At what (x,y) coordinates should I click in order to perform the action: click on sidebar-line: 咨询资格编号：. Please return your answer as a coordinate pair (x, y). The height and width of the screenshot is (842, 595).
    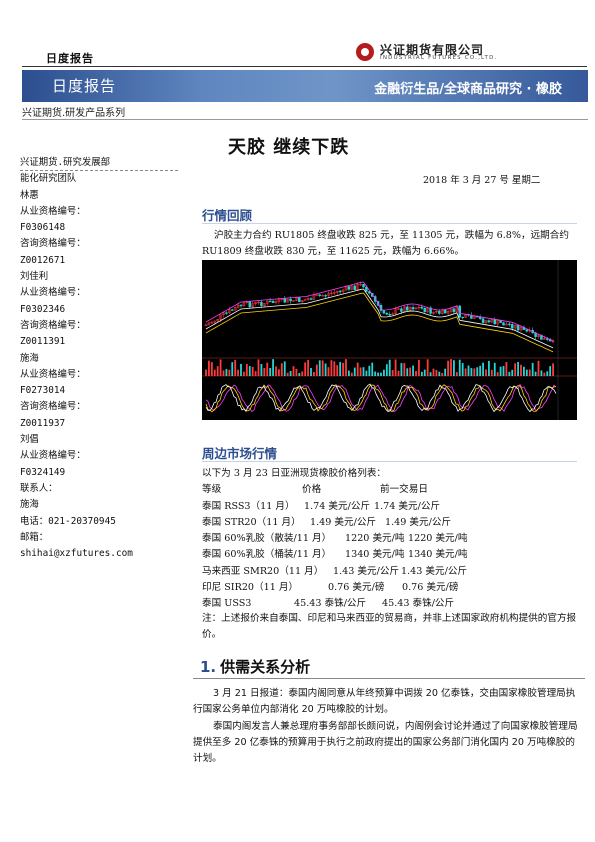
    Looking at the image, I should click on (53, 325).